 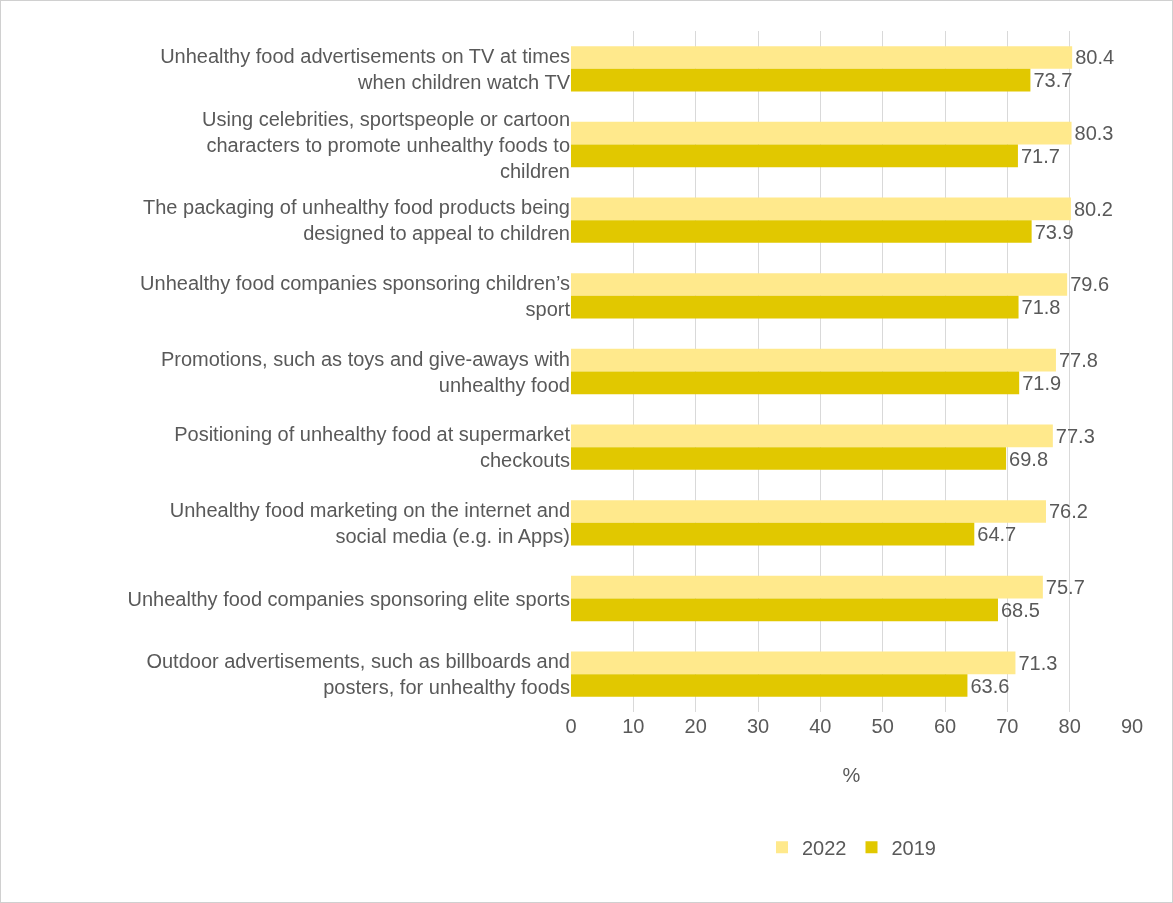 What do you see at coordinates (990, 685) in the screenshot?
I see `data-label: 63.6` at bounding box center [990, 685].